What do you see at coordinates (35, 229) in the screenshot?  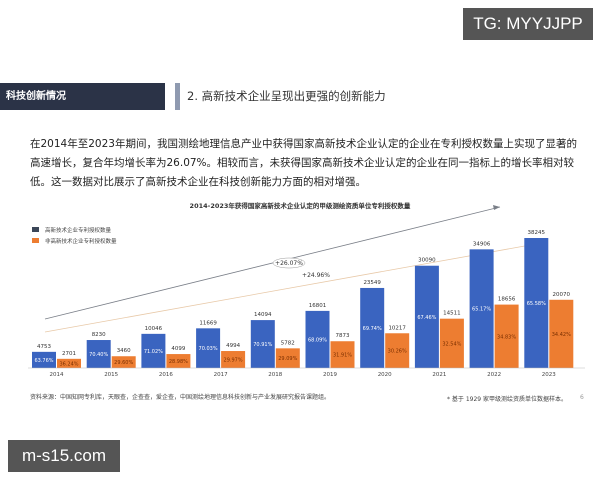 I see `legend-swatch-high-tech` at bounding box center [35, 229].